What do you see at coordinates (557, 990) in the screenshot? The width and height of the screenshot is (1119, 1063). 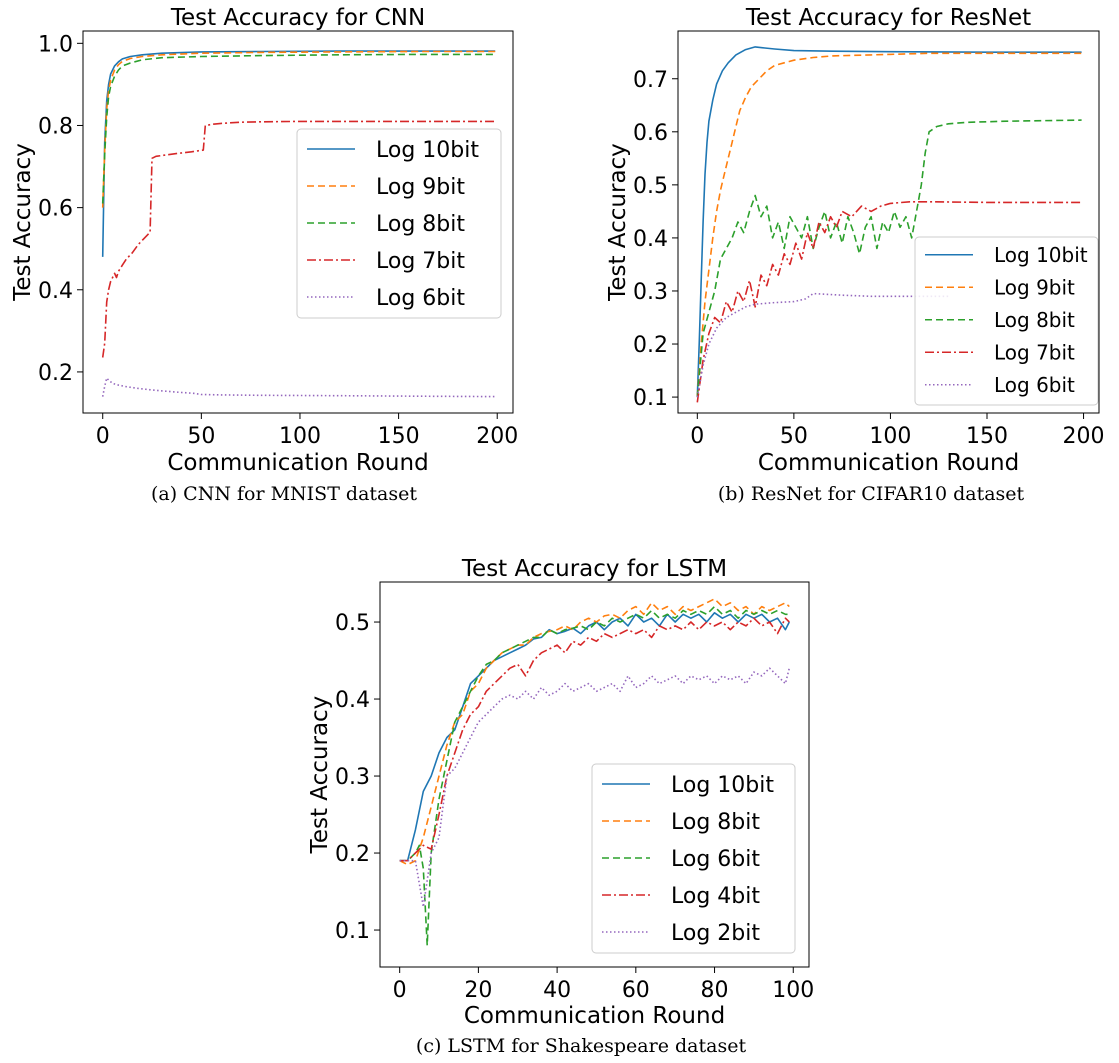 I see `x-tick-label: 40` at bounding box center [557, 990].